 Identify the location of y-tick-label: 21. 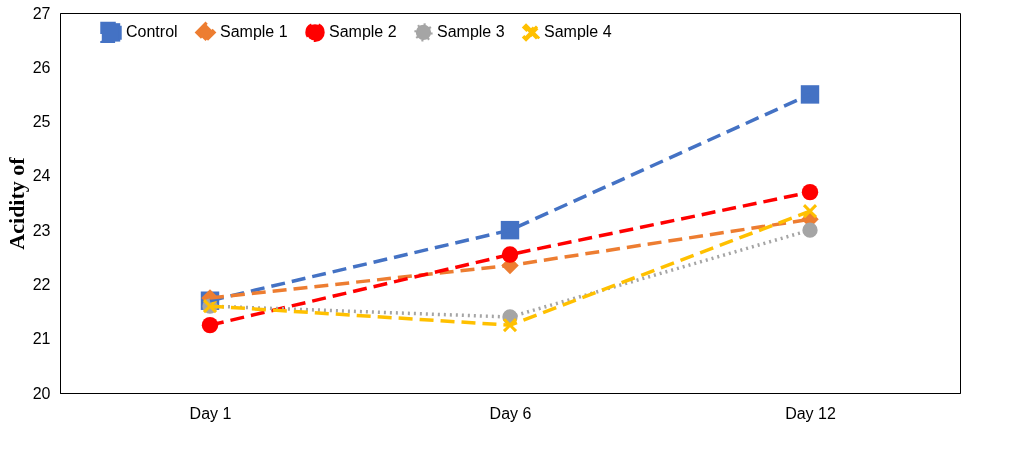
(41, 339).